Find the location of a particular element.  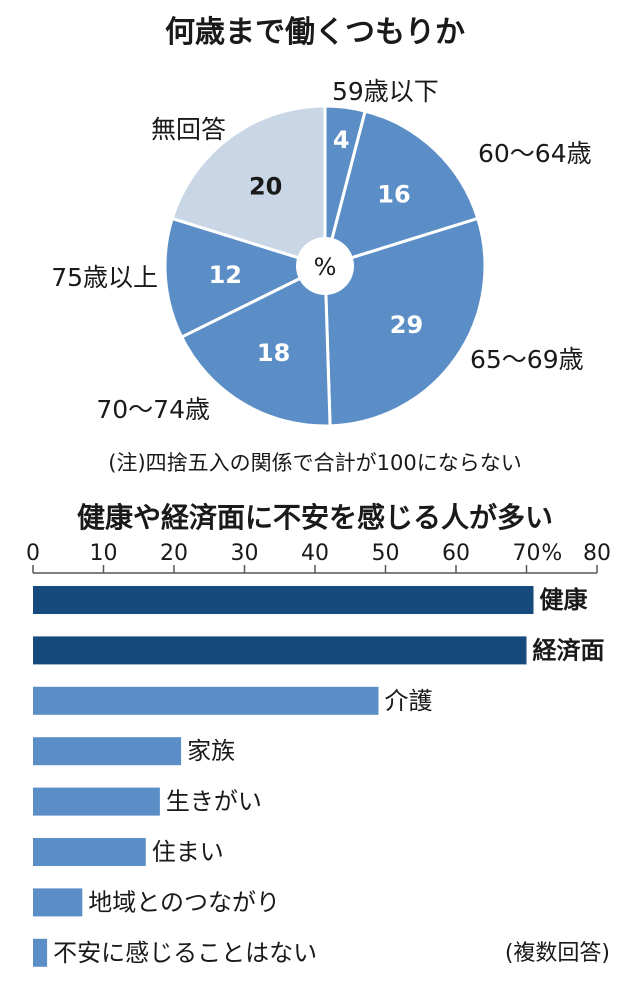

bar-tick-label: 20 is located at coordinates (174, 553).